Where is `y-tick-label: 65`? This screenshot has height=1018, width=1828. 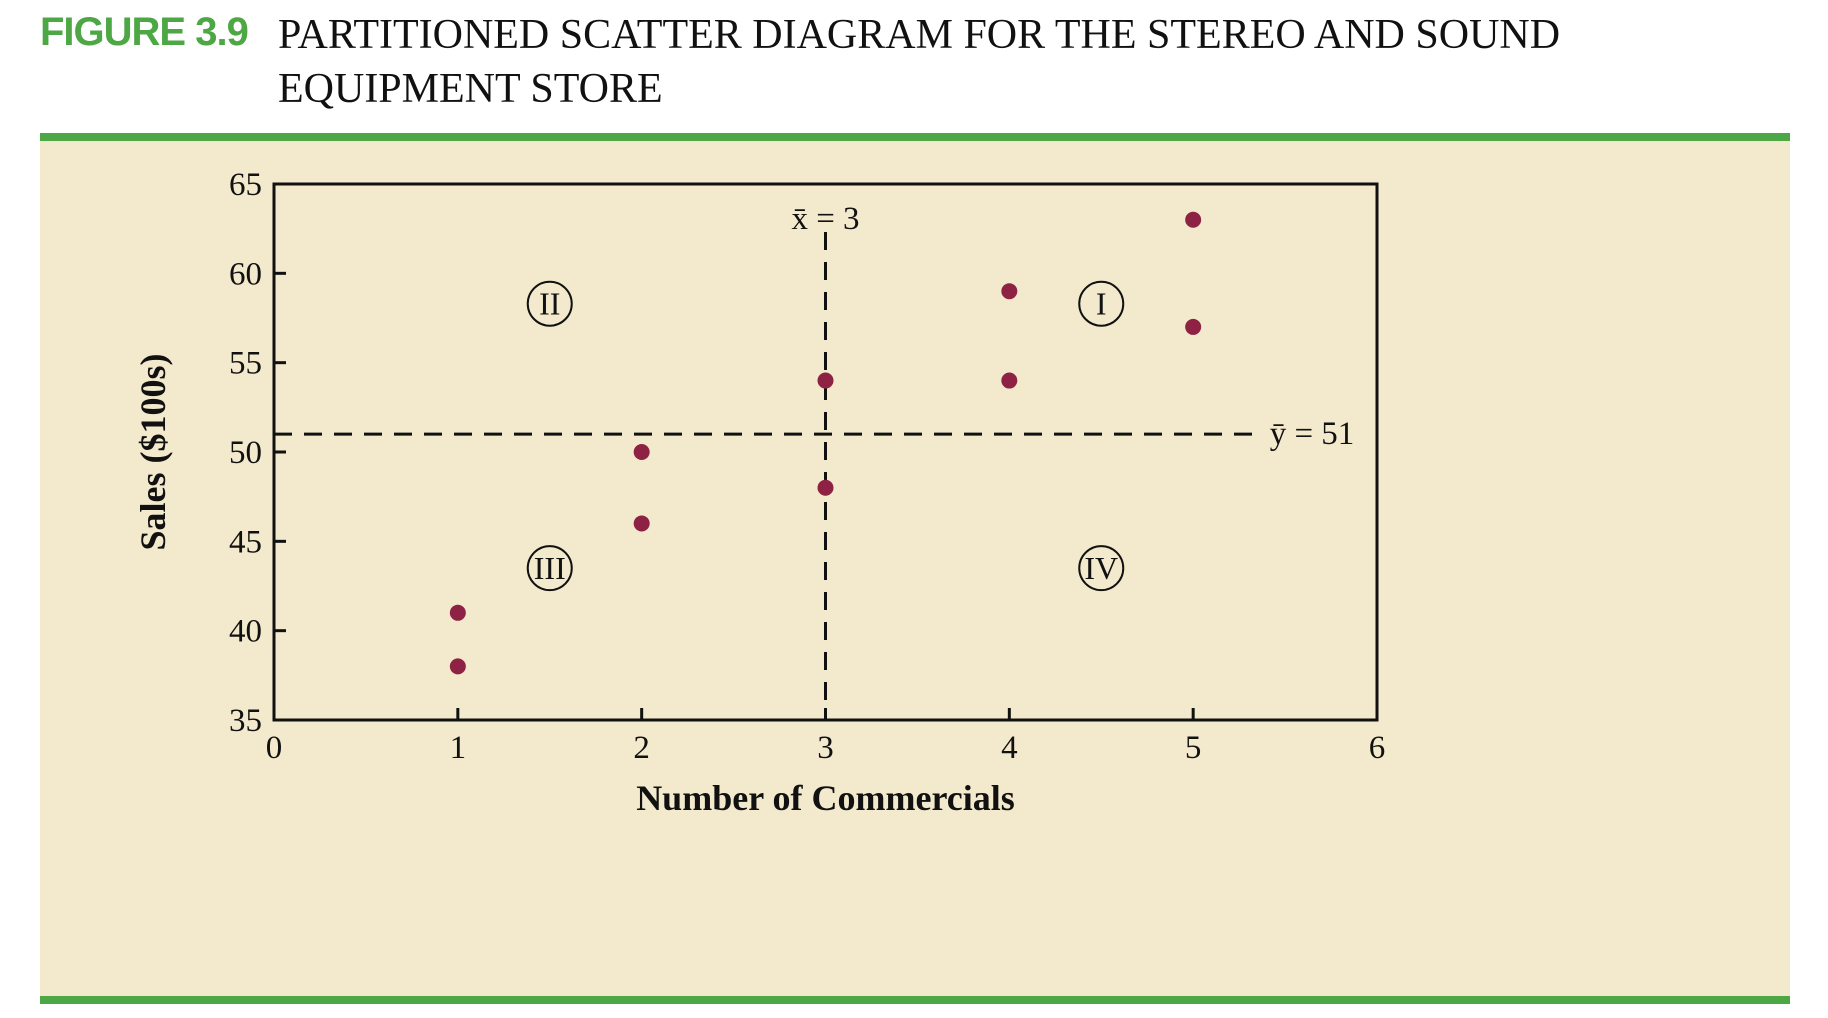 y-tick-label: 65 is located at coordinates (245, 185).